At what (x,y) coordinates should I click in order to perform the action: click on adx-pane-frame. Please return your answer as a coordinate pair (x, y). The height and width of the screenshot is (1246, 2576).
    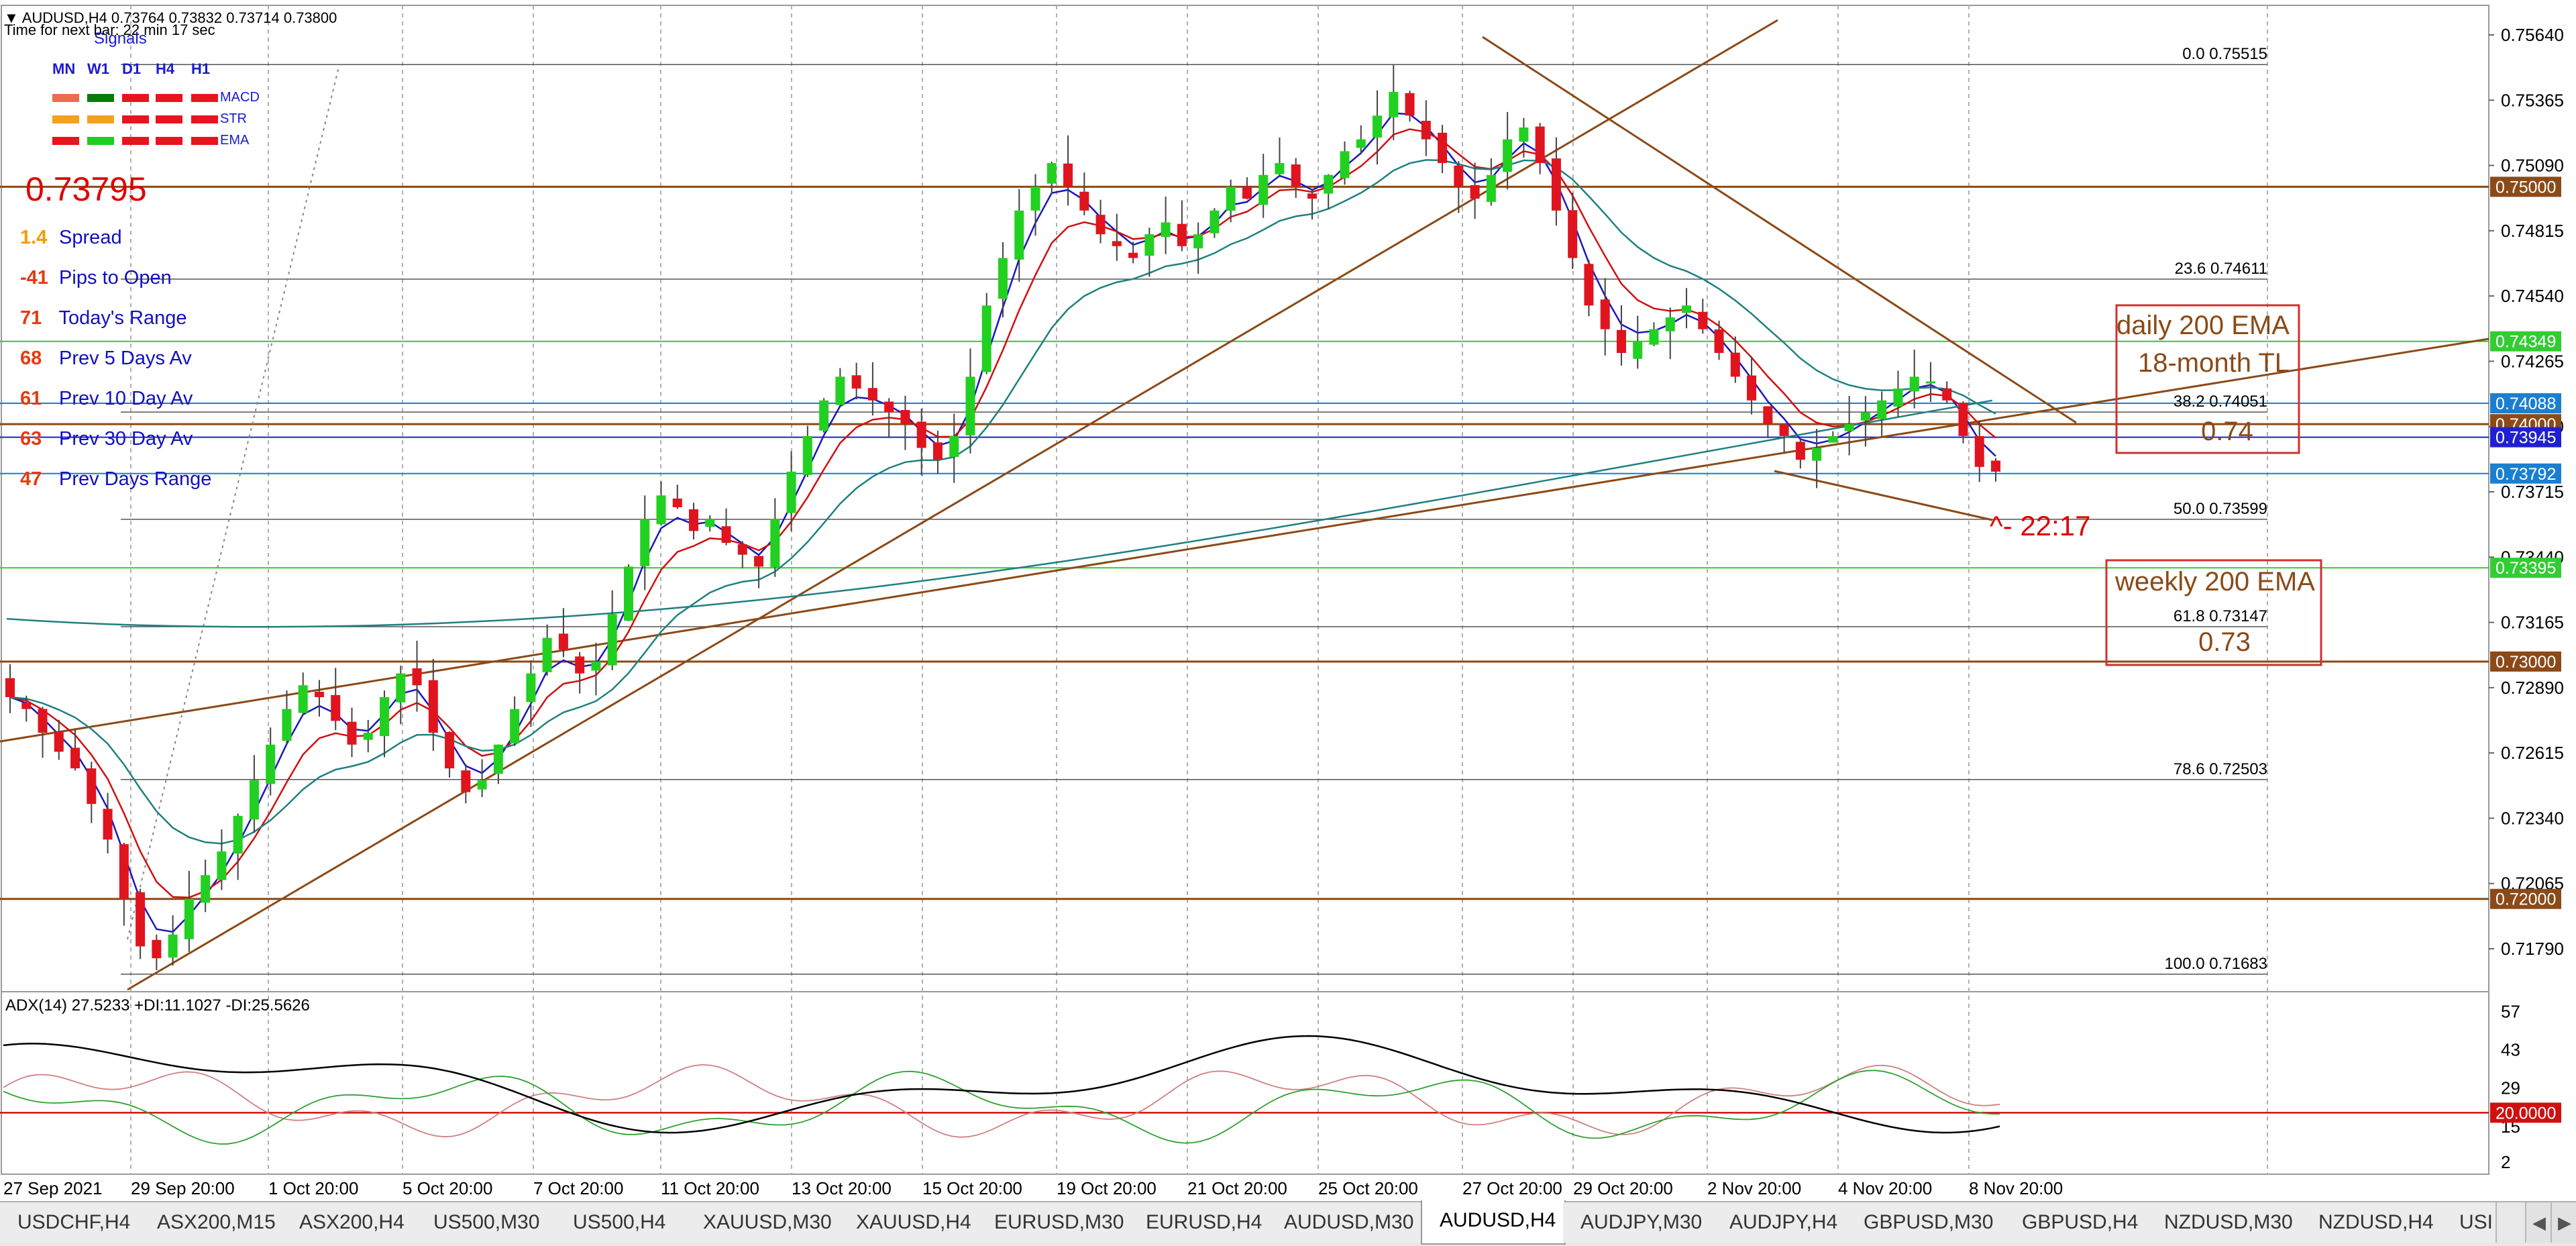
    Looking at the image, I should click on (1245, 1083).